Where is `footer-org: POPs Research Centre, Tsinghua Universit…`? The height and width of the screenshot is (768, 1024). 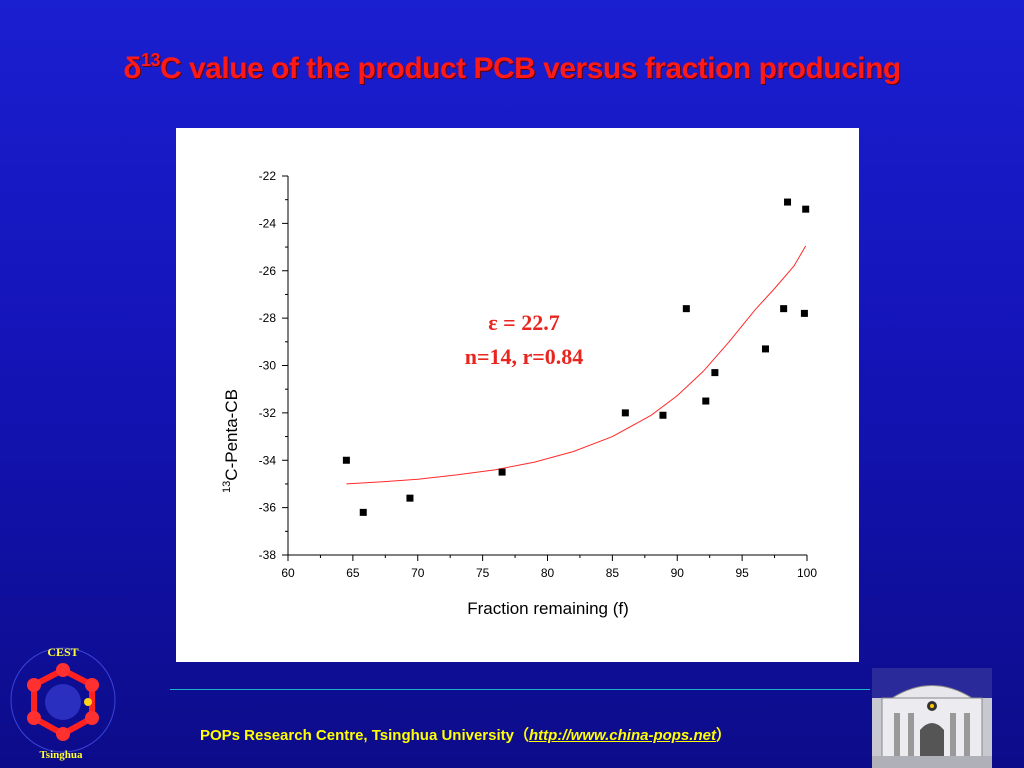 footer-org: POPs Research Centre, Tsinghua Universit… is located at coordinates (357, 735).